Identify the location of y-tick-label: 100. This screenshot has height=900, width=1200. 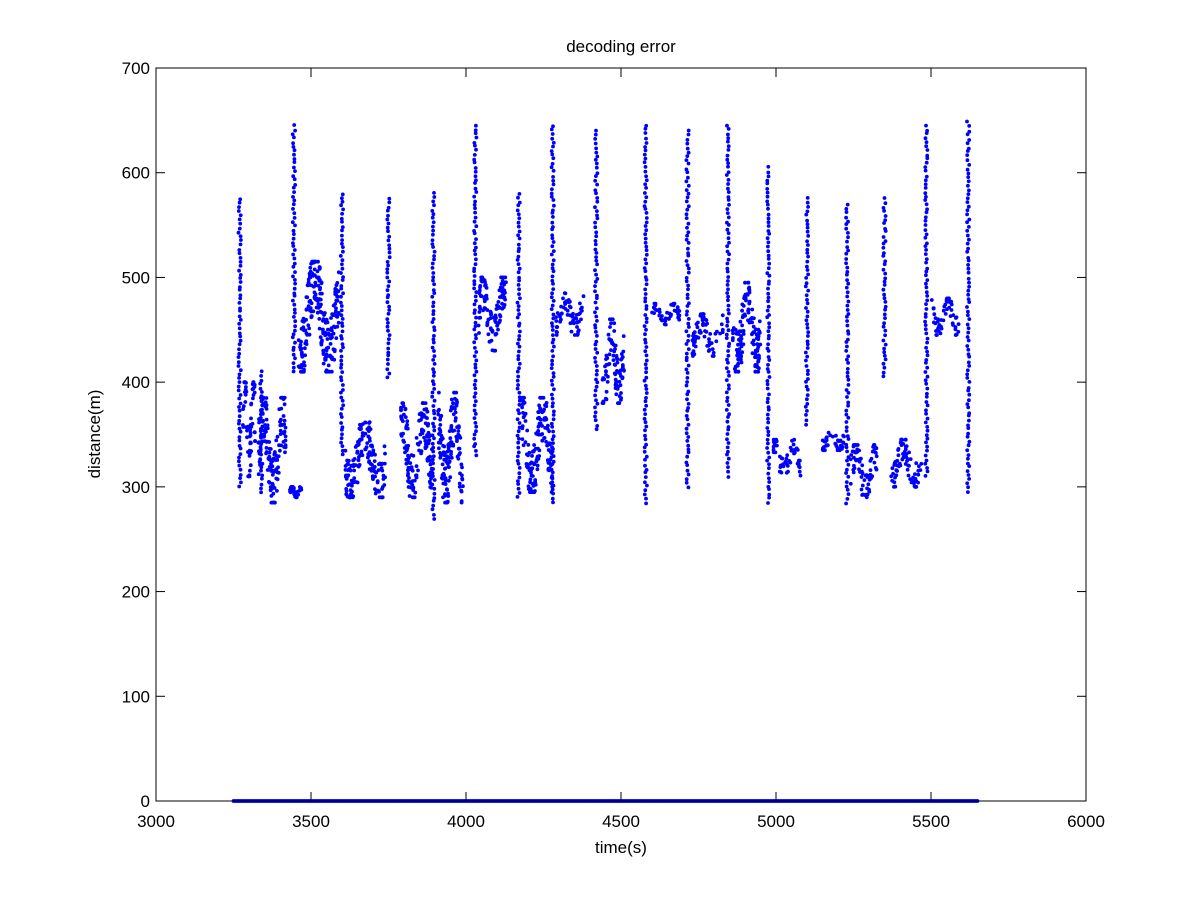
(136, 696).